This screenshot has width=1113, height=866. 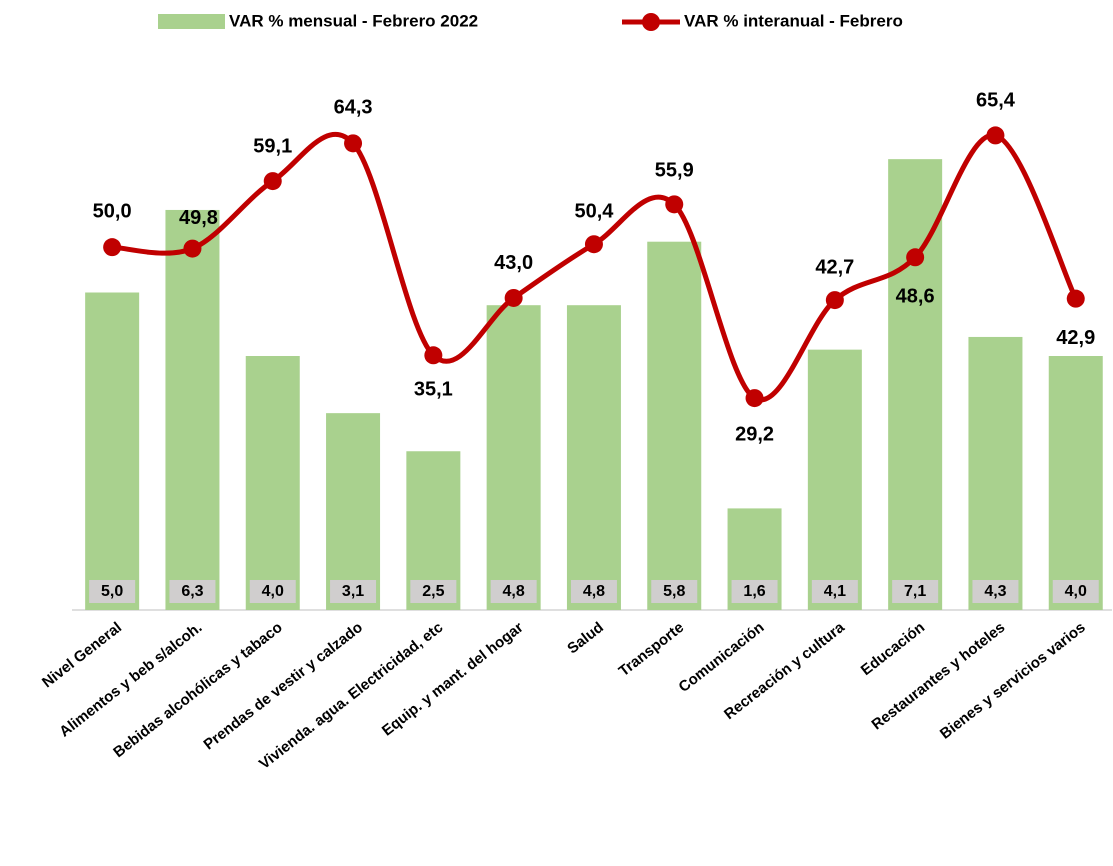 I want to click on bar-value-label: 5,0, so click(x=112, y=591).